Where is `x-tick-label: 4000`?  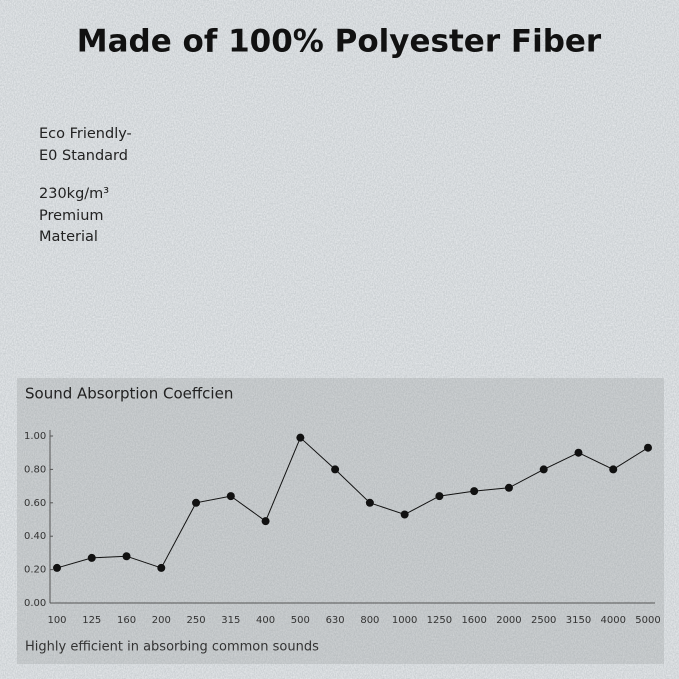
x-tick-label: 4000 is located at coordinates (613, 620).